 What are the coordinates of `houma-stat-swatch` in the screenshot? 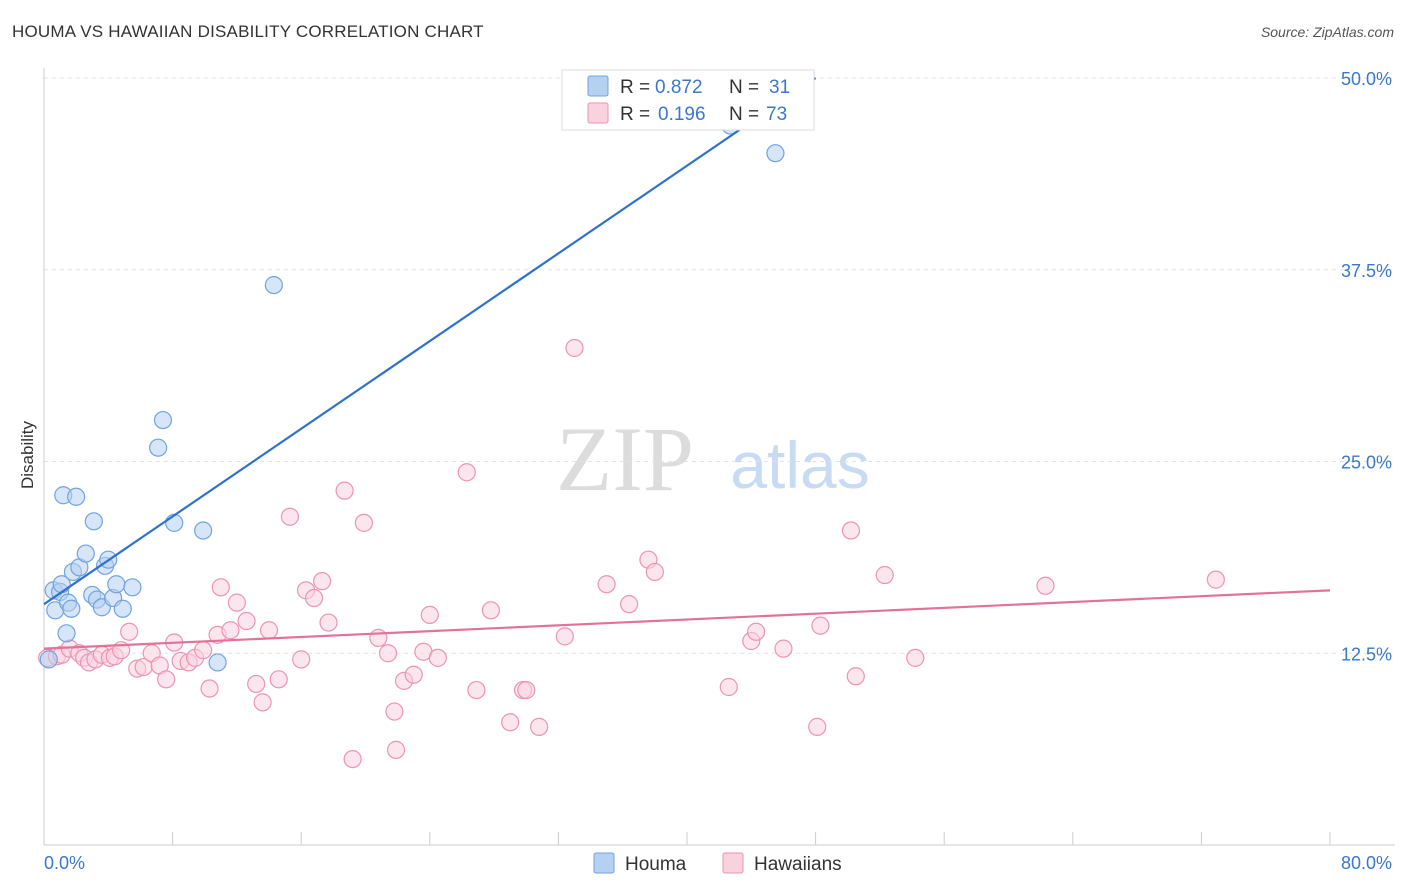 It's located at (598, 86).